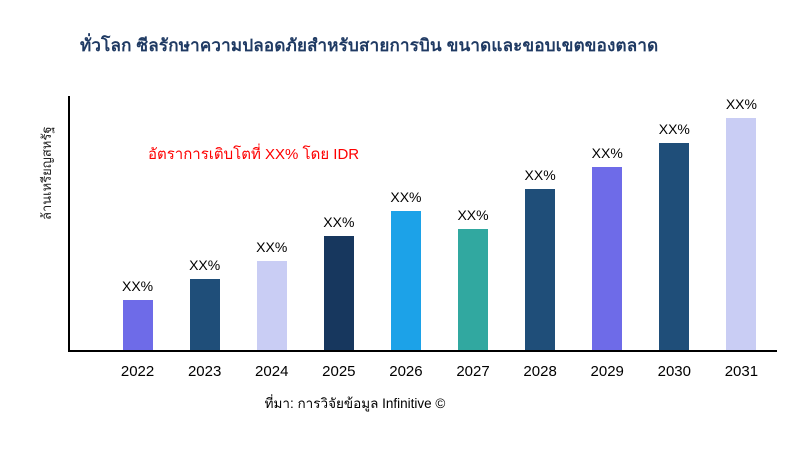  I want to click on x-axis-tick-2027: 2027, so click(473, 371).